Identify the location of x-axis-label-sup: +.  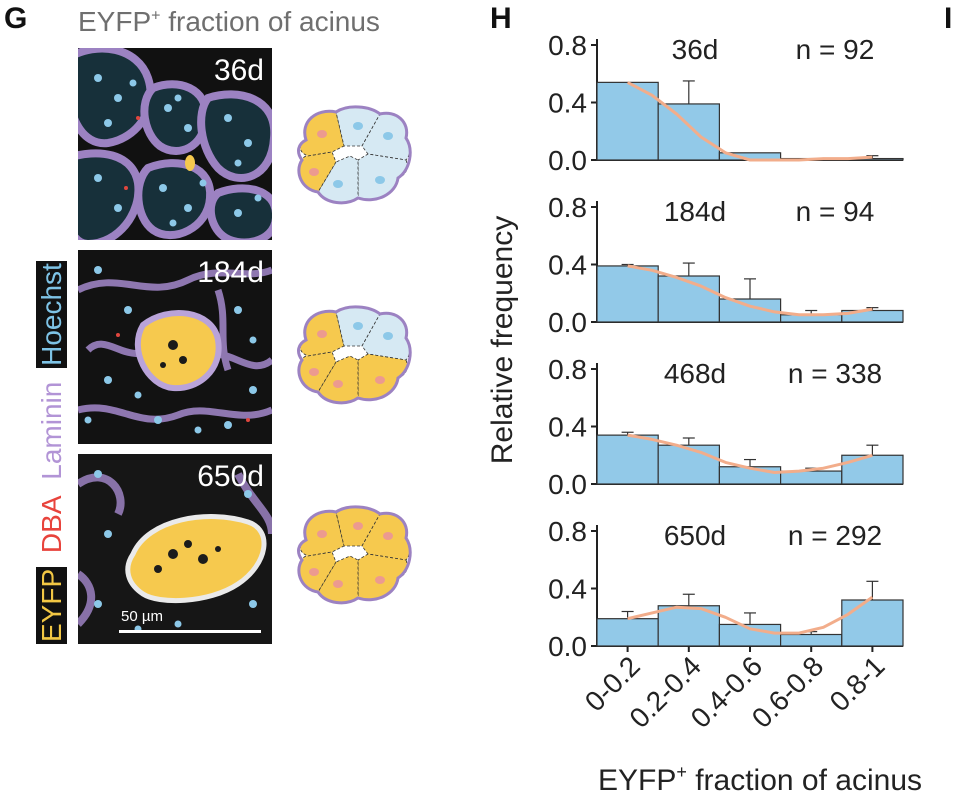
(681, 772).